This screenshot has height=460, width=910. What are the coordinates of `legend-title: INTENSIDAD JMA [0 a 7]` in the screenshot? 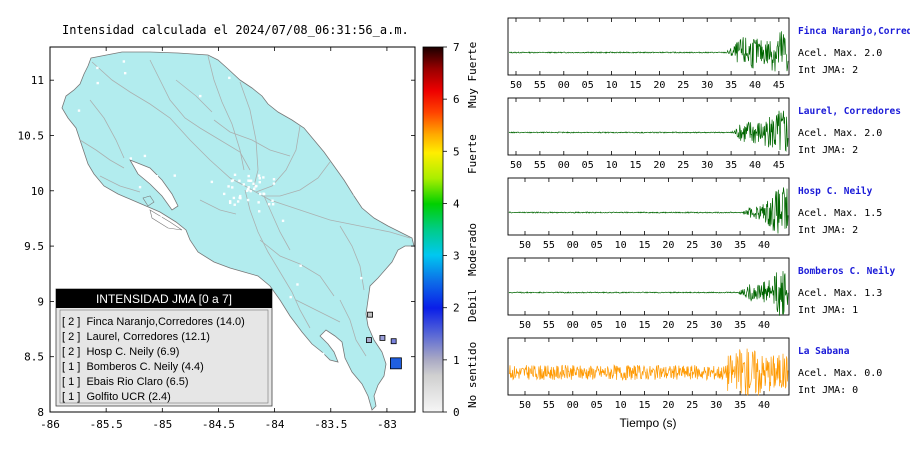 It's located at (164, 299).